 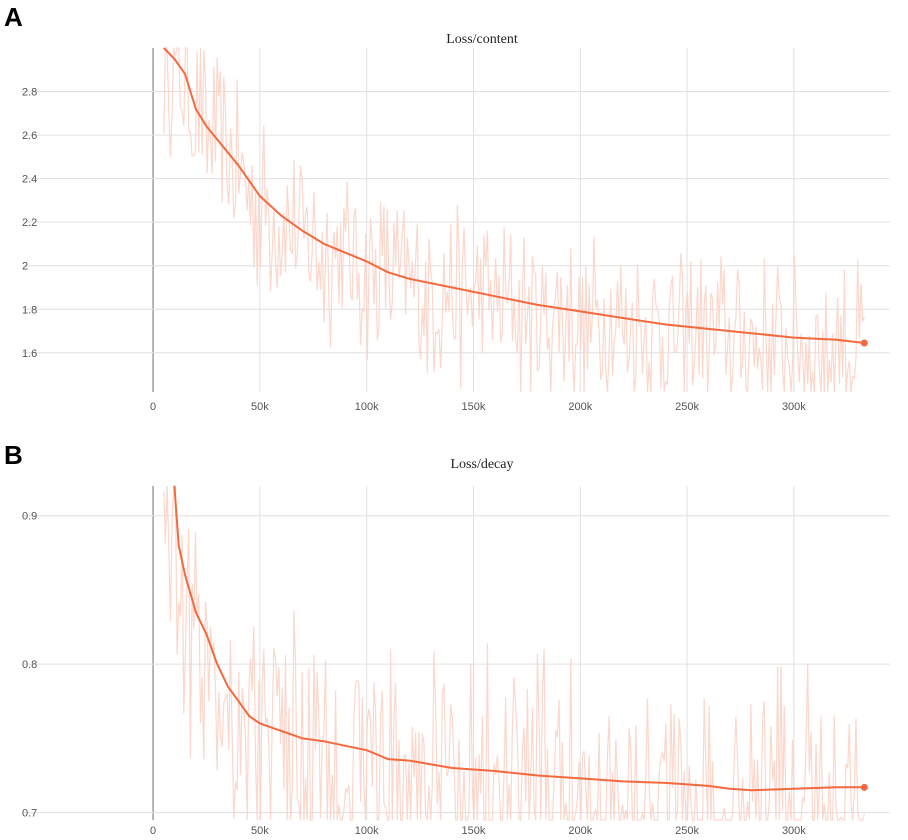 I want to click on y-tick-label: 0.7, so click(x=29, y=814).